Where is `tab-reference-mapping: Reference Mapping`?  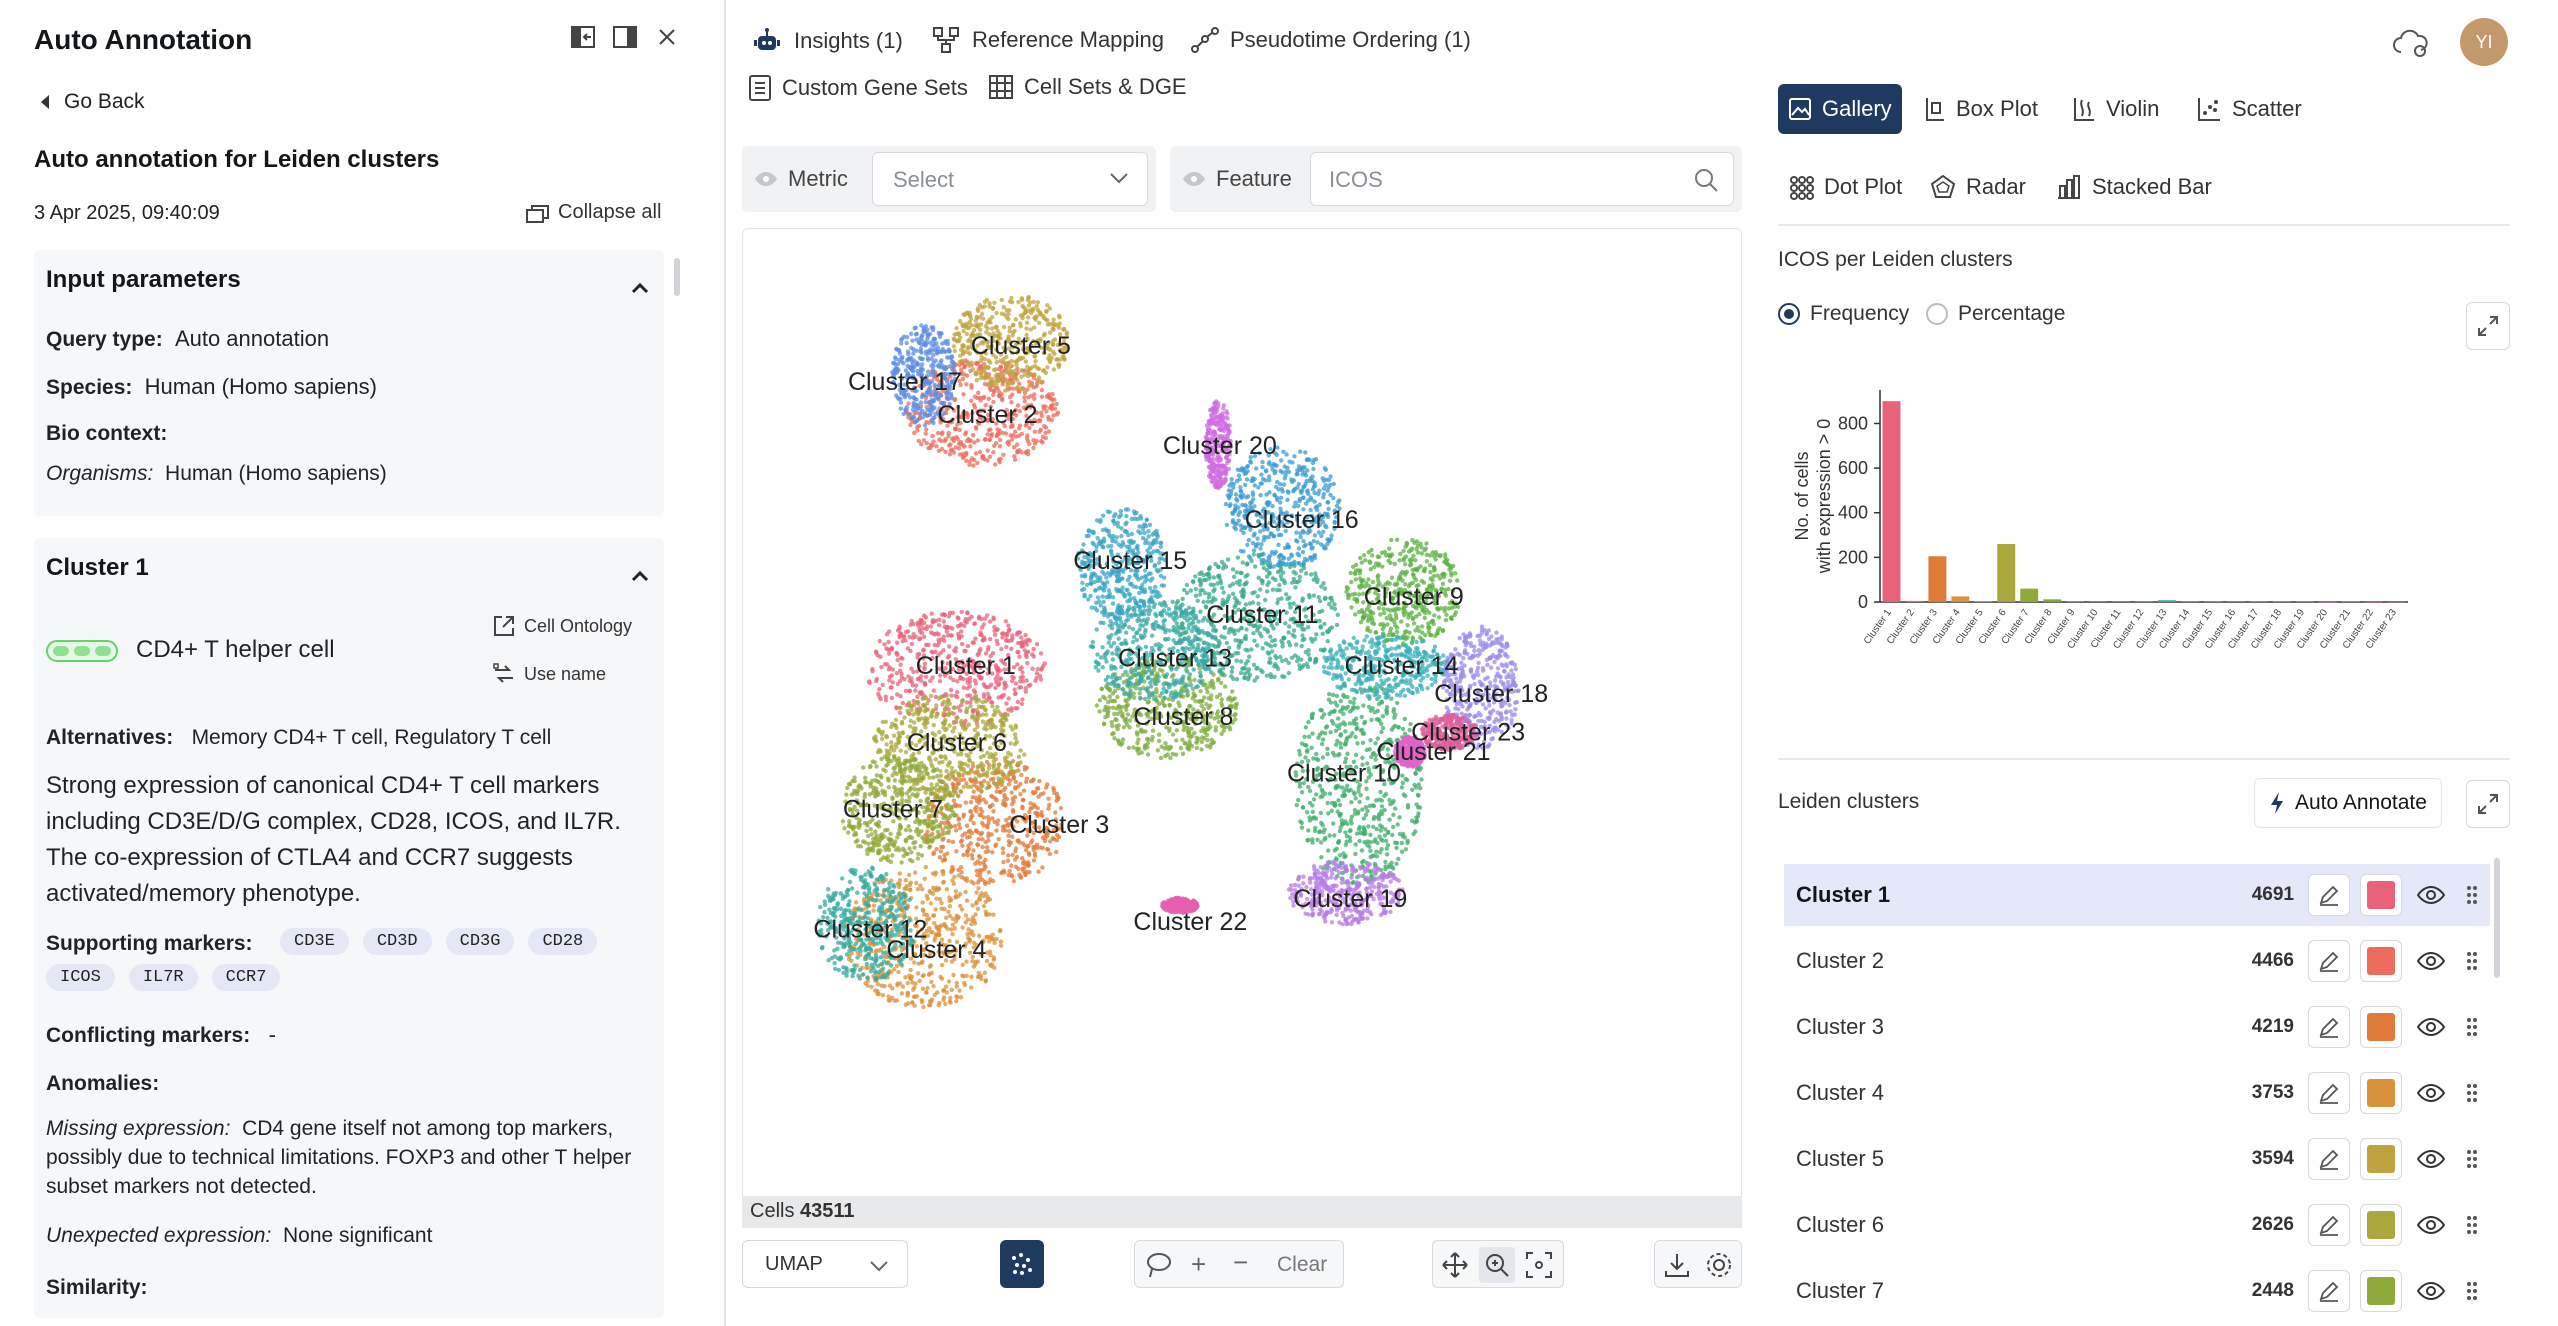 tab-reference-mapping: Reference Mapping is located at coordinates (1048, 40).